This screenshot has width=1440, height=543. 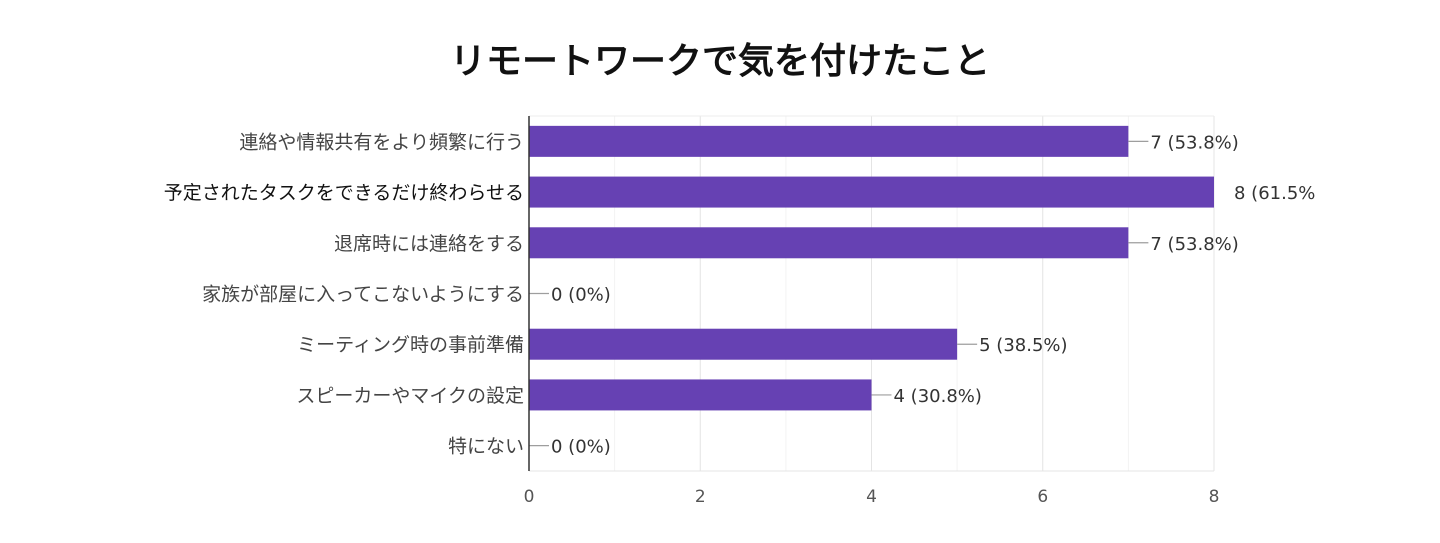 I want to click on category-label: 連絡や情報共有をより頻繁に行う, so click(x=381, y=142).